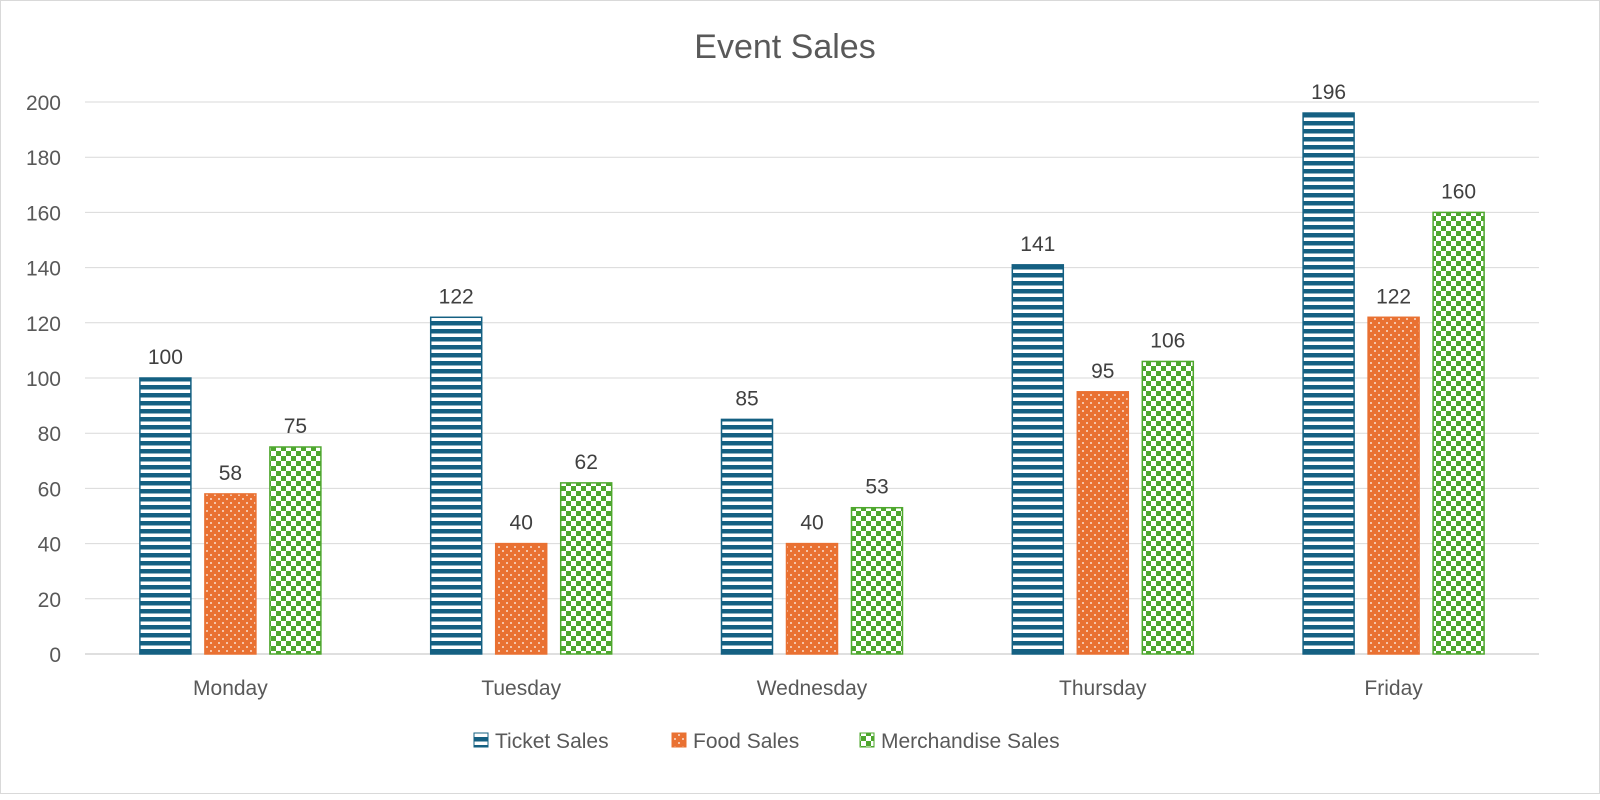 This screenshot has height=800, width=1600. Describe the element at coordinates (811, 523) in the screenshot. I see `data-label-food-sales-wednesday: 40` at that location.